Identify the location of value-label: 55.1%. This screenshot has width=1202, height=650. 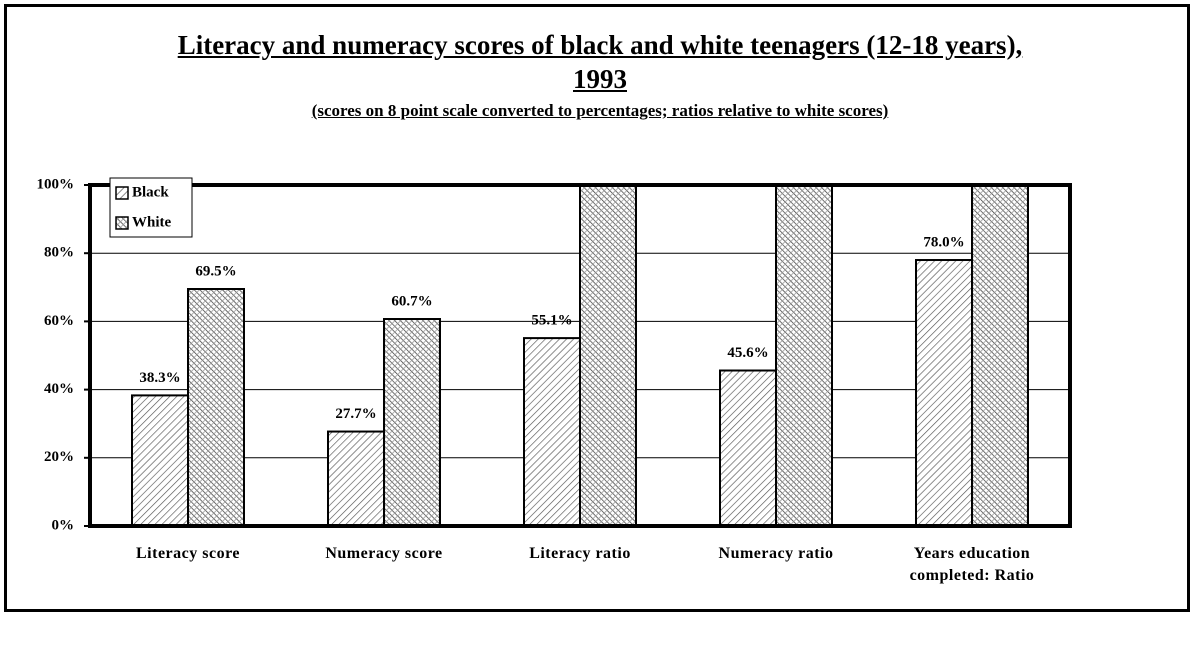
(551, 321).